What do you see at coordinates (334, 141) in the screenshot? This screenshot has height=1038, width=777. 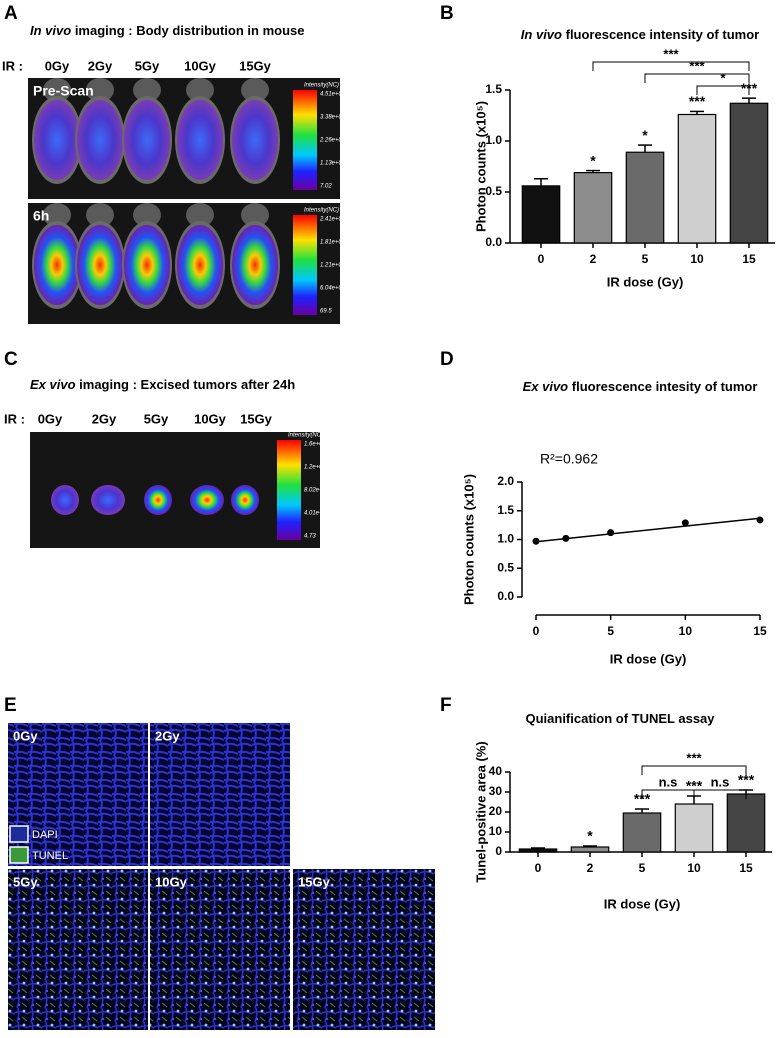 I see `colorbar-tick: 2.26e+003` at bounding box center [334, 141].